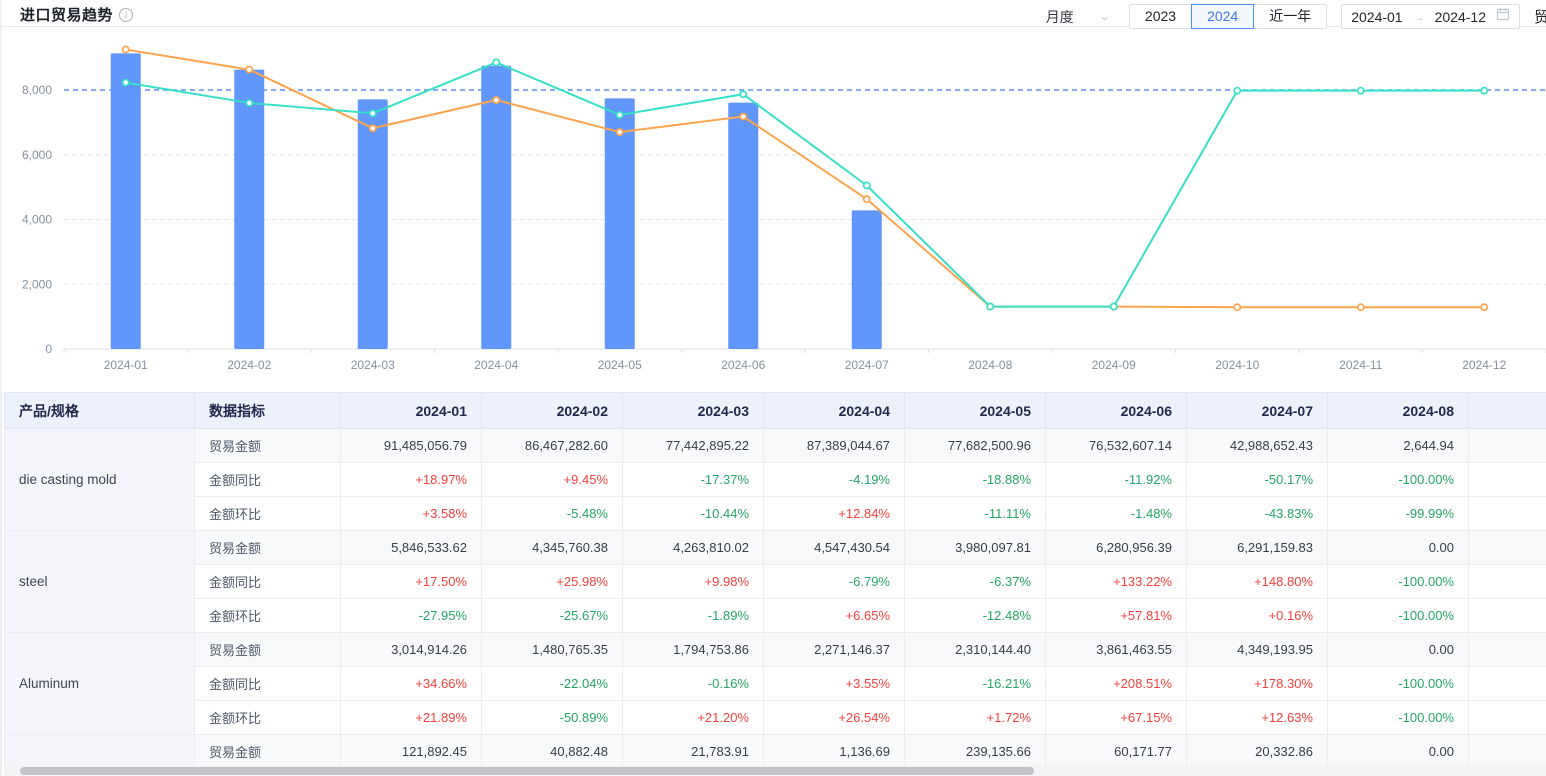 Image resolution: width=1546 pixels, height=776 pixels. What do you see at coordinates (975, 649) in the screenshot?
I see `value-cell: 2,310,144.40` at bounding box center [975, 649].